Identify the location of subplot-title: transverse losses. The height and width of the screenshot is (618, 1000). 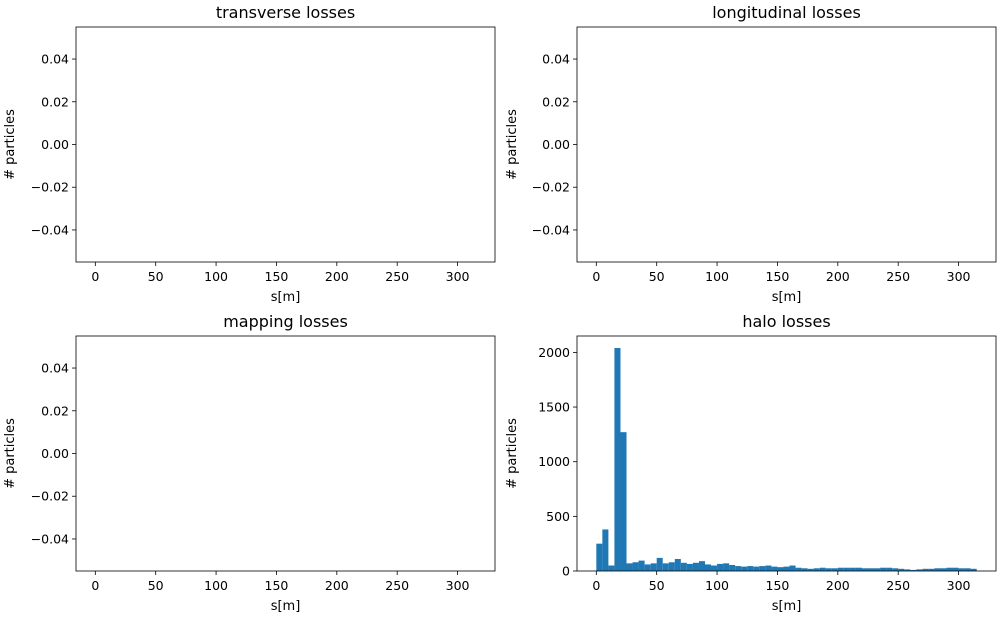
(285, 12).